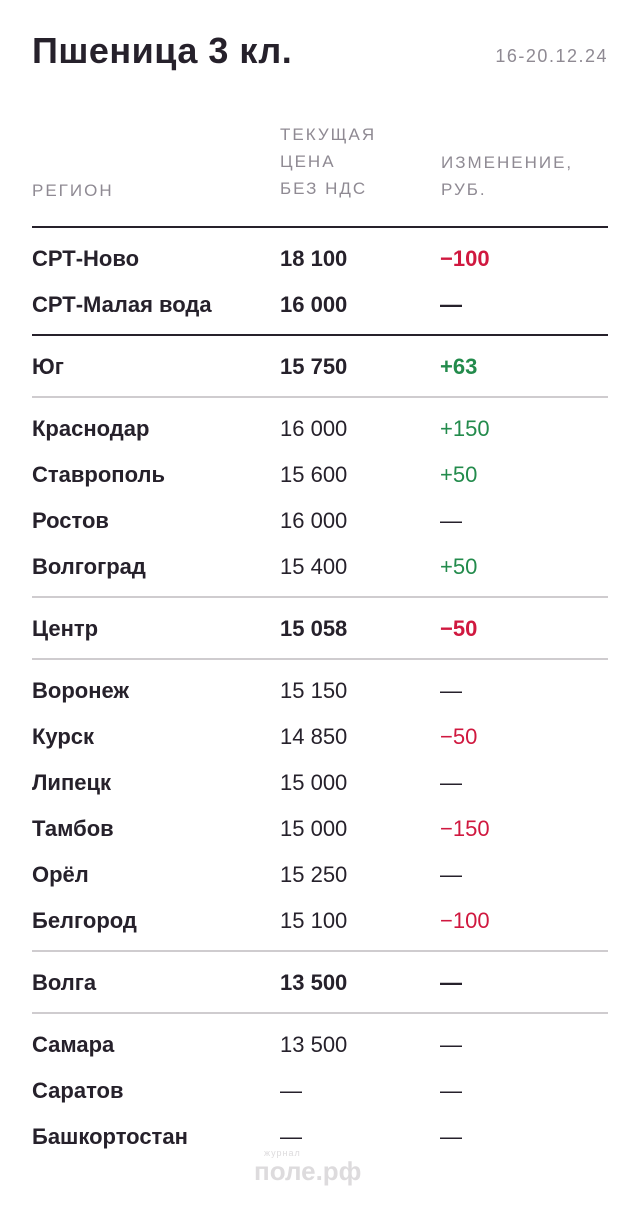  What do you see at coordinates (70, 520) in the screenshot?
I see `region-cell: Ростов` at bounding box center [70, 520].